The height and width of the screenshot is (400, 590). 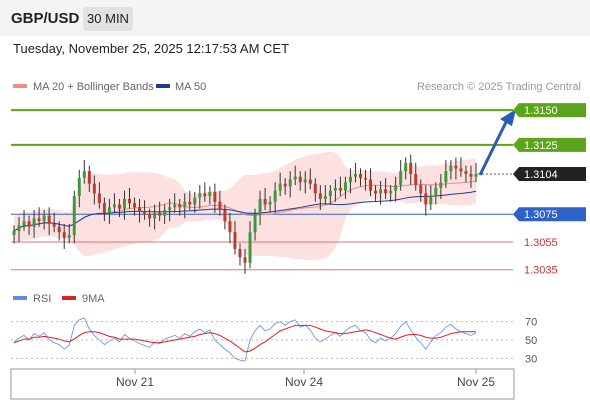 What do you see at coordinates (190, 87) in the screenshot?
I see `ma50-legend-label: MA 50` at bounding box center [190, 87].